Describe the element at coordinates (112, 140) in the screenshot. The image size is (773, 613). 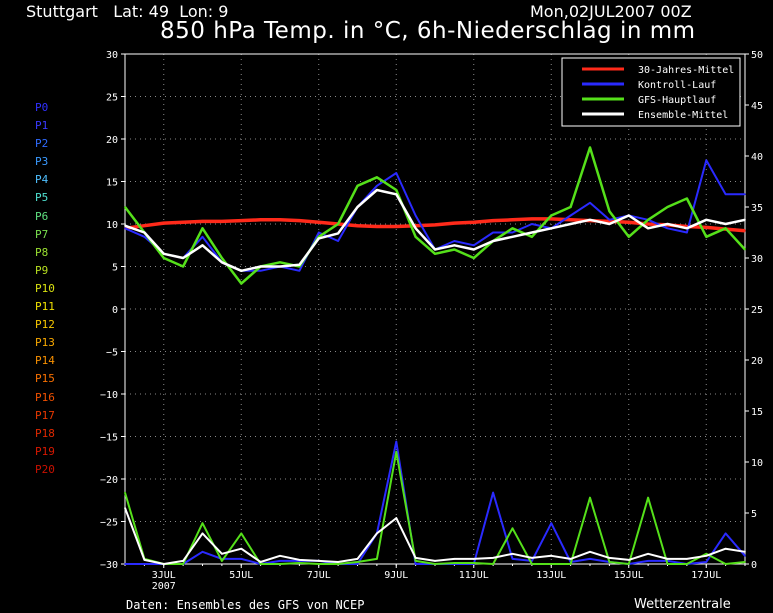
I see `left-axis-tick-label: 20` at that location.